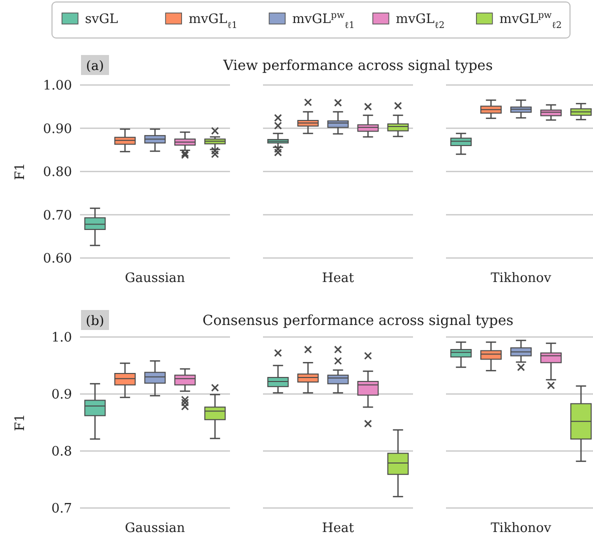 The image size is (593, 544). I want to click on chart-title: Consensus performance across signal types, so click(358, 321).